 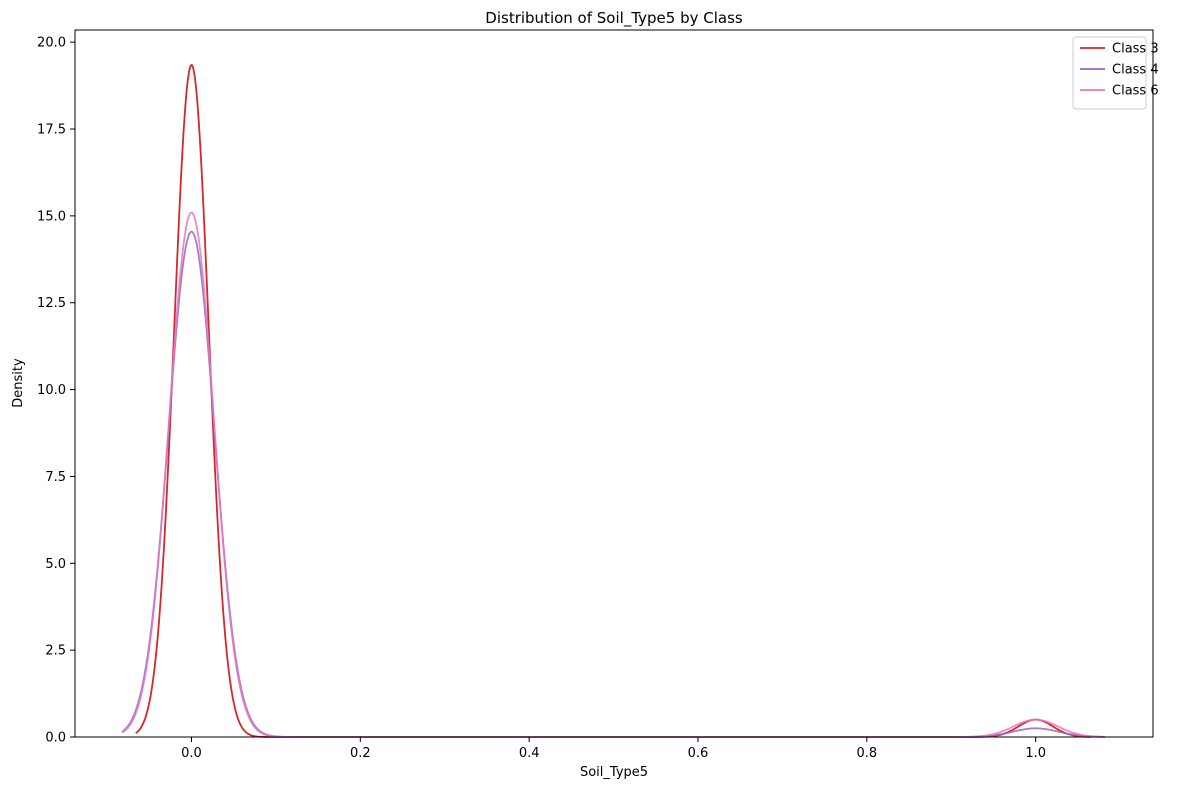 I want to click on y-axis: 0.0 2.5 5.0 7.5 10.0 12.5 15.0 17.5 20.0, so click(x=56, y=391).